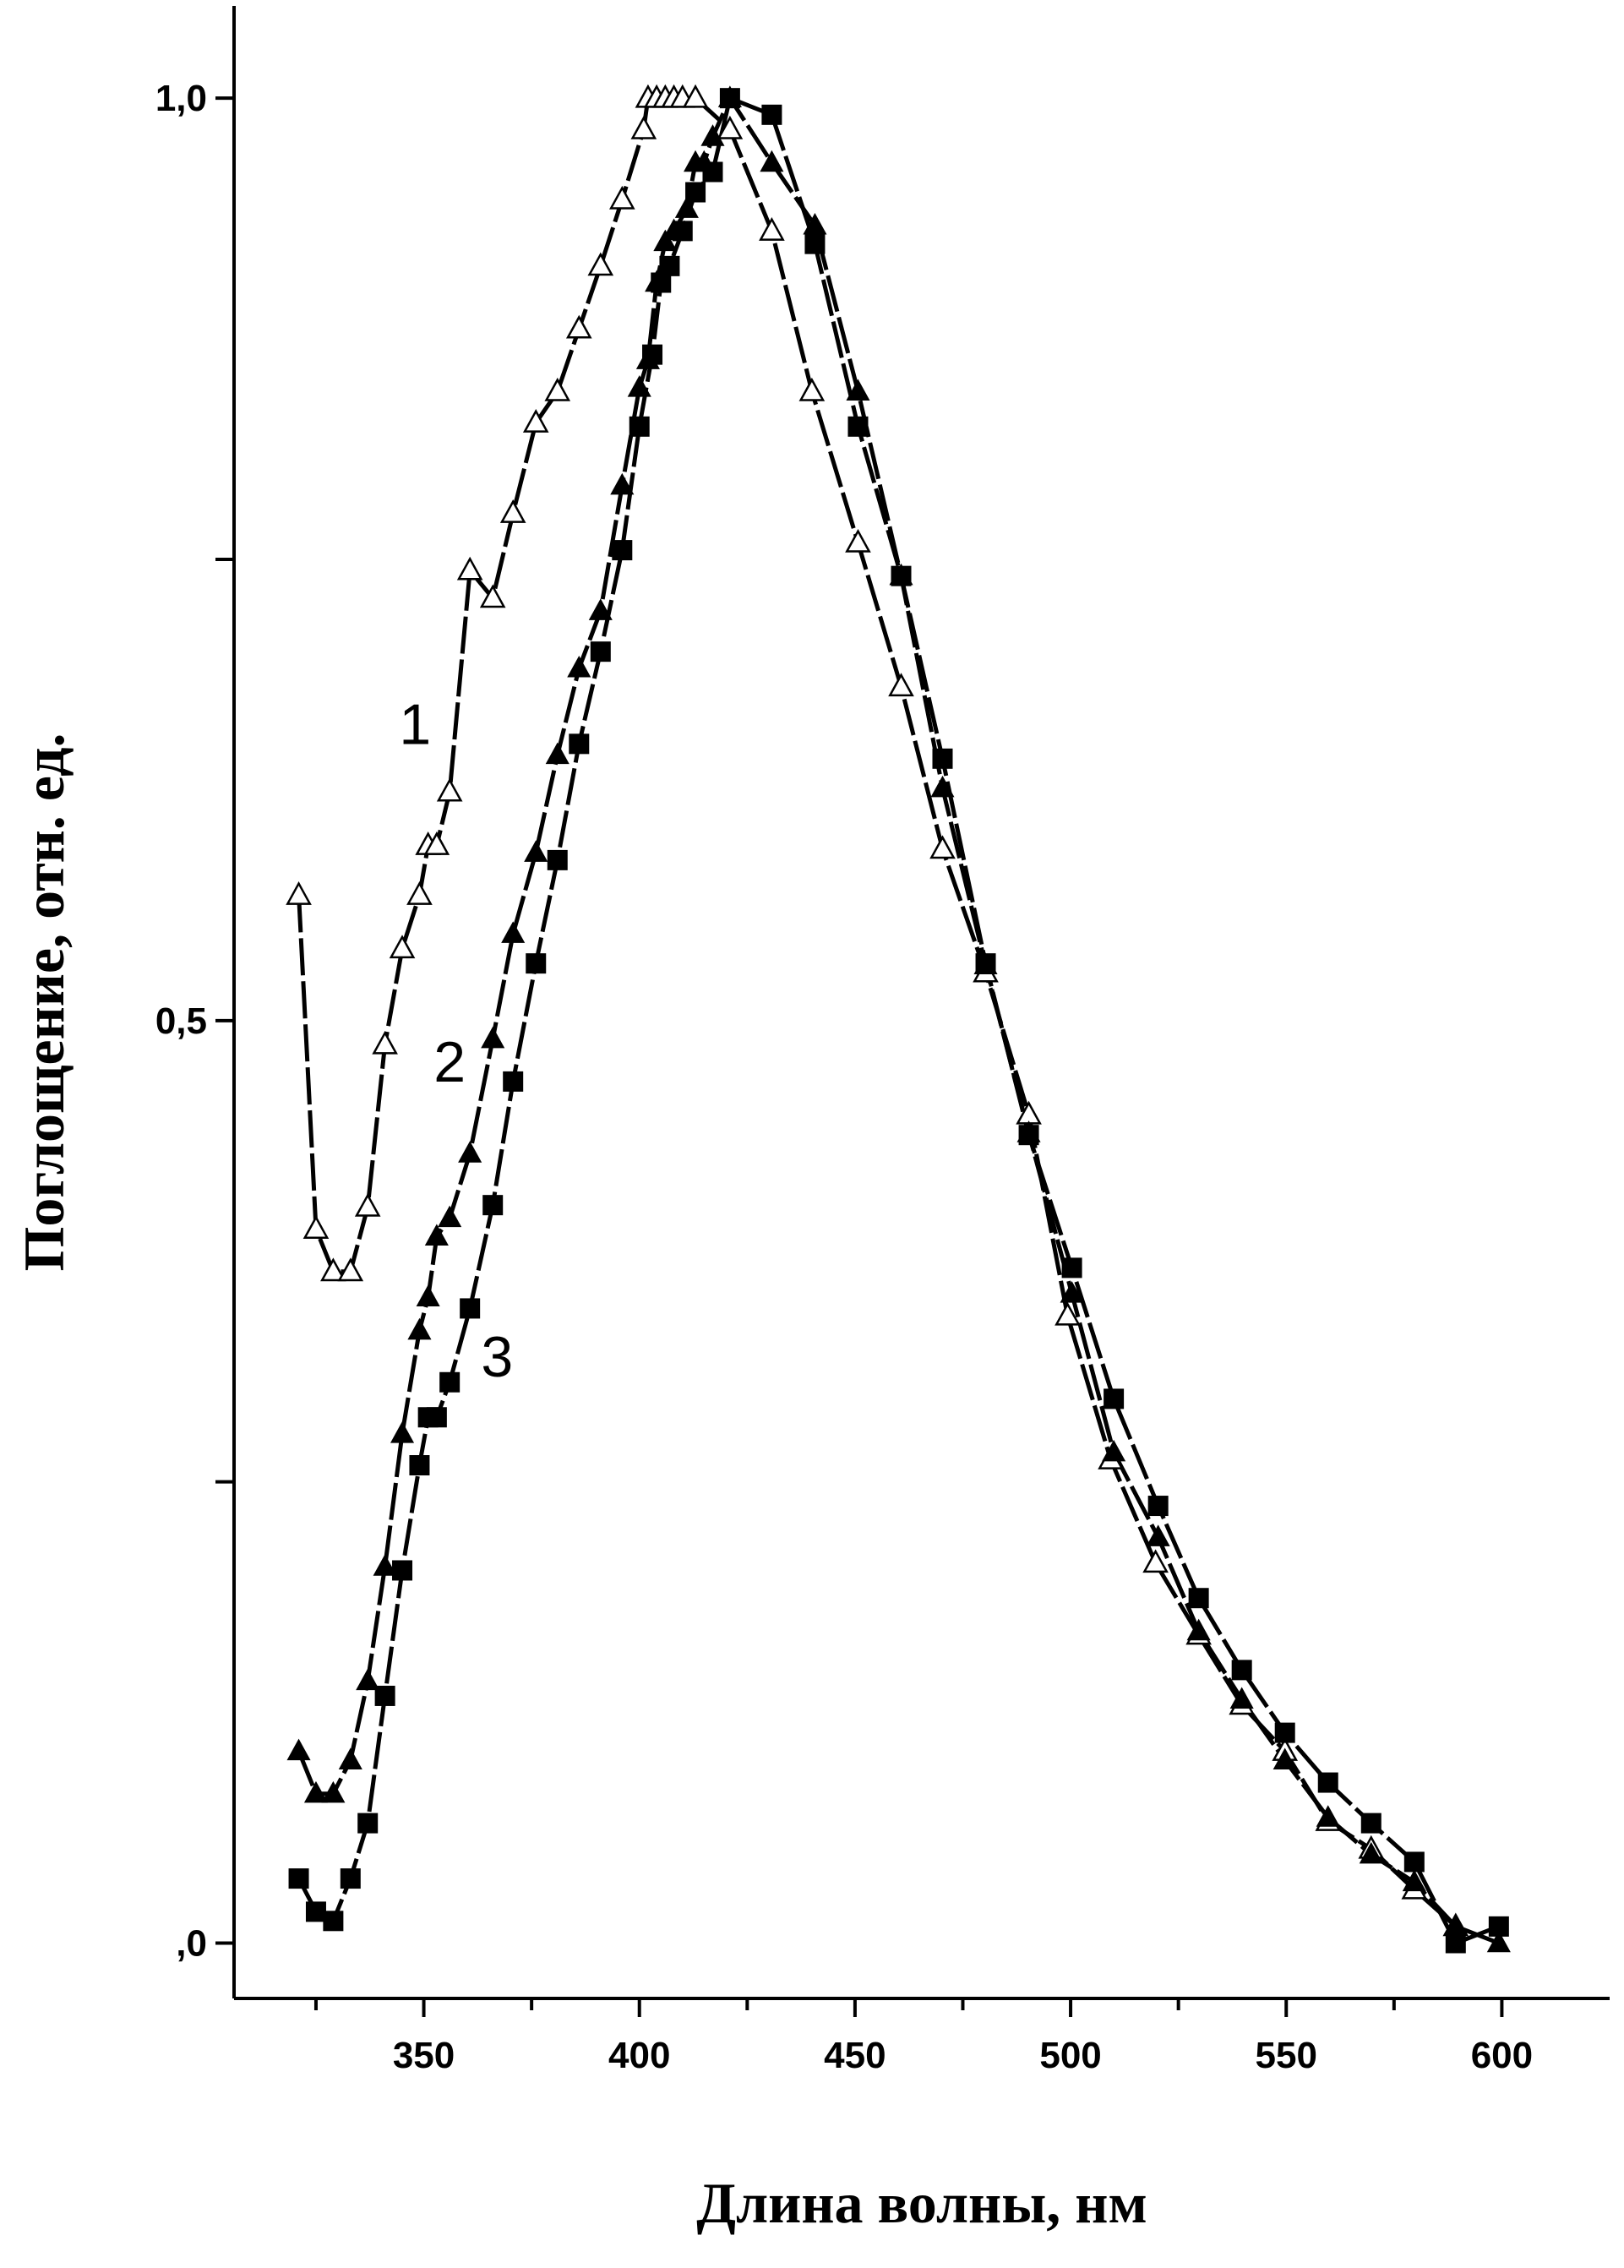  I want to click on x-tick-label: 550, so click(1286, 2055).